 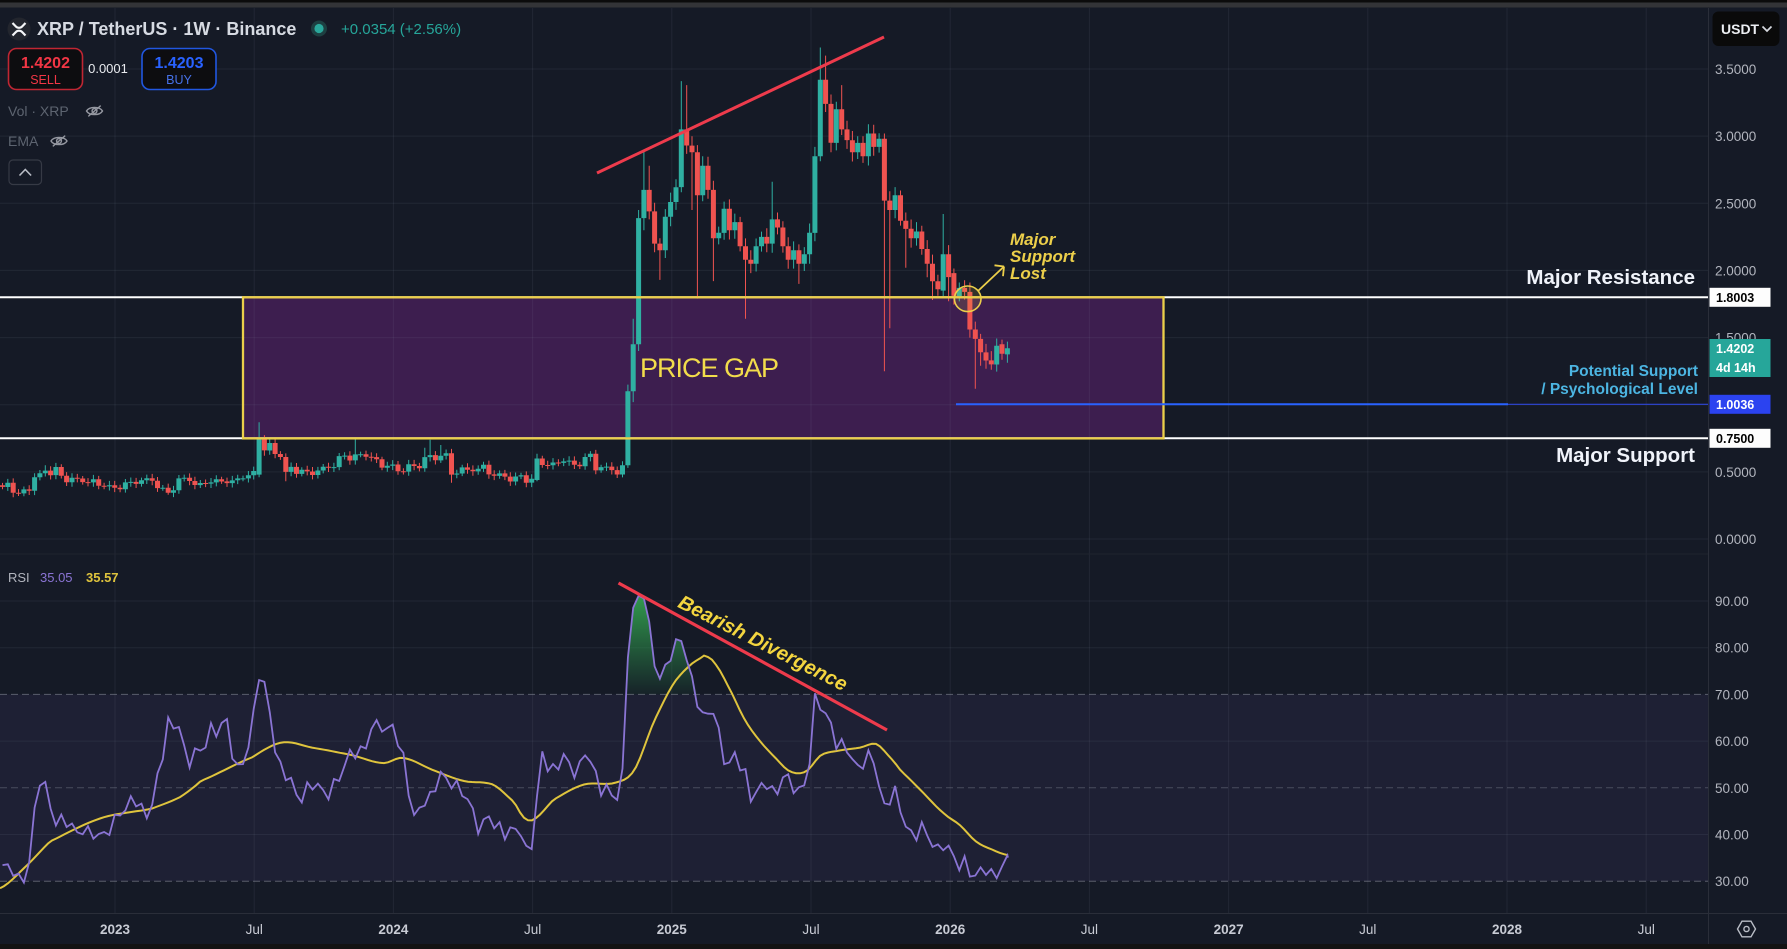 What do you see at coordinates (1028, 273) in the screenshot?
I see `svg-text: Lost` at bounding box center [1028, 273].